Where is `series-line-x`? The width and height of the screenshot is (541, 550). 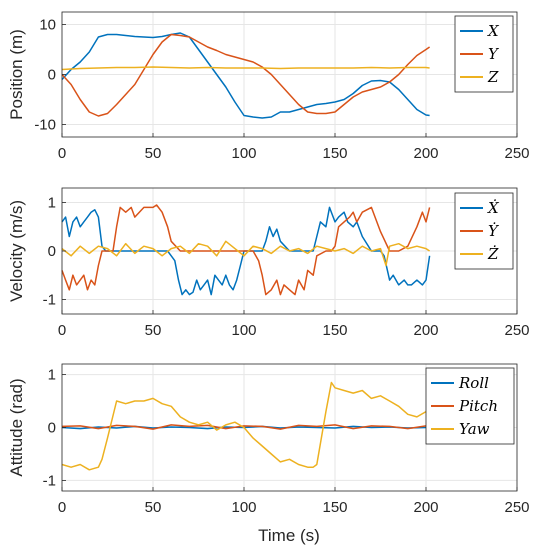
series-line-x is located at coordinates (245, 75).